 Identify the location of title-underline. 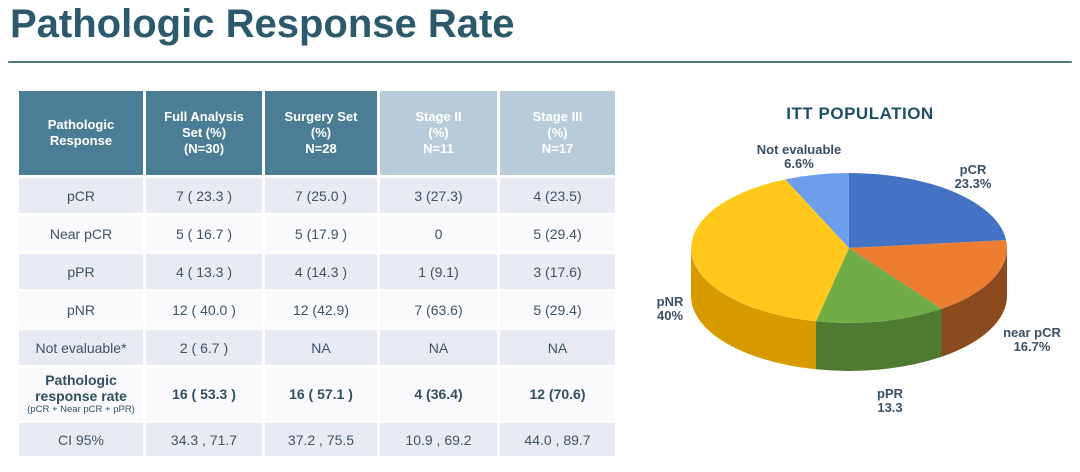
(540, 62).